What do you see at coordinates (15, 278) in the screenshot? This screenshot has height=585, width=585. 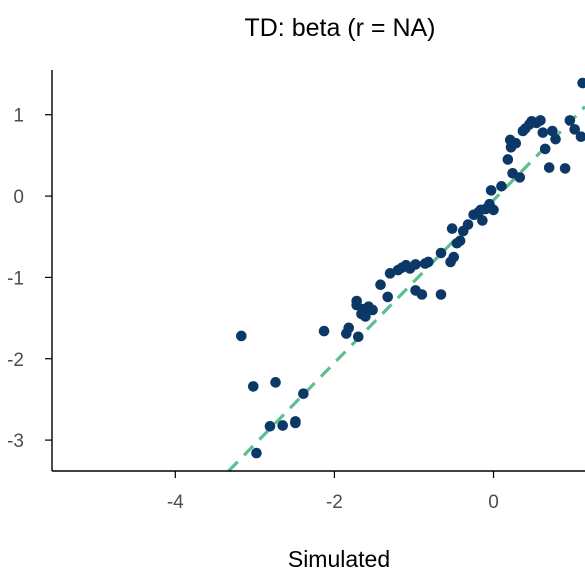 I see `y-tick-label: -1` at bounding box center [15, 278].